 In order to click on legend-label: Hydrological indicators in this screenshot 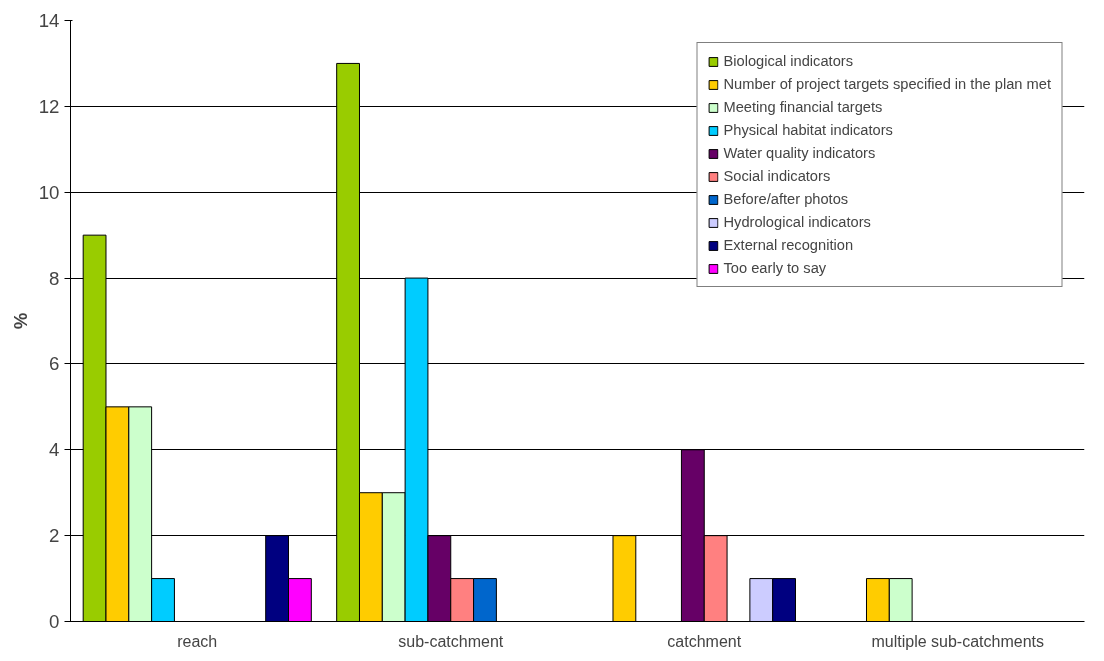, I will do `click(797, 222)`.